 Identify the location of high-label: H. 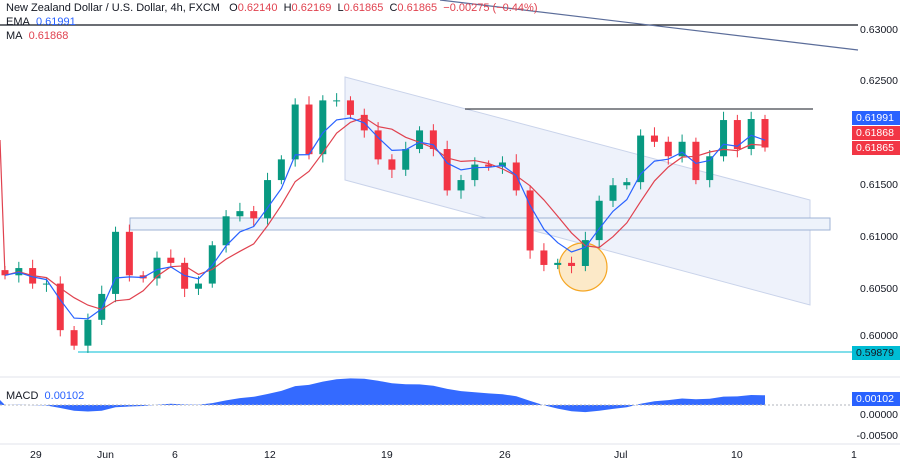
(287, 8).